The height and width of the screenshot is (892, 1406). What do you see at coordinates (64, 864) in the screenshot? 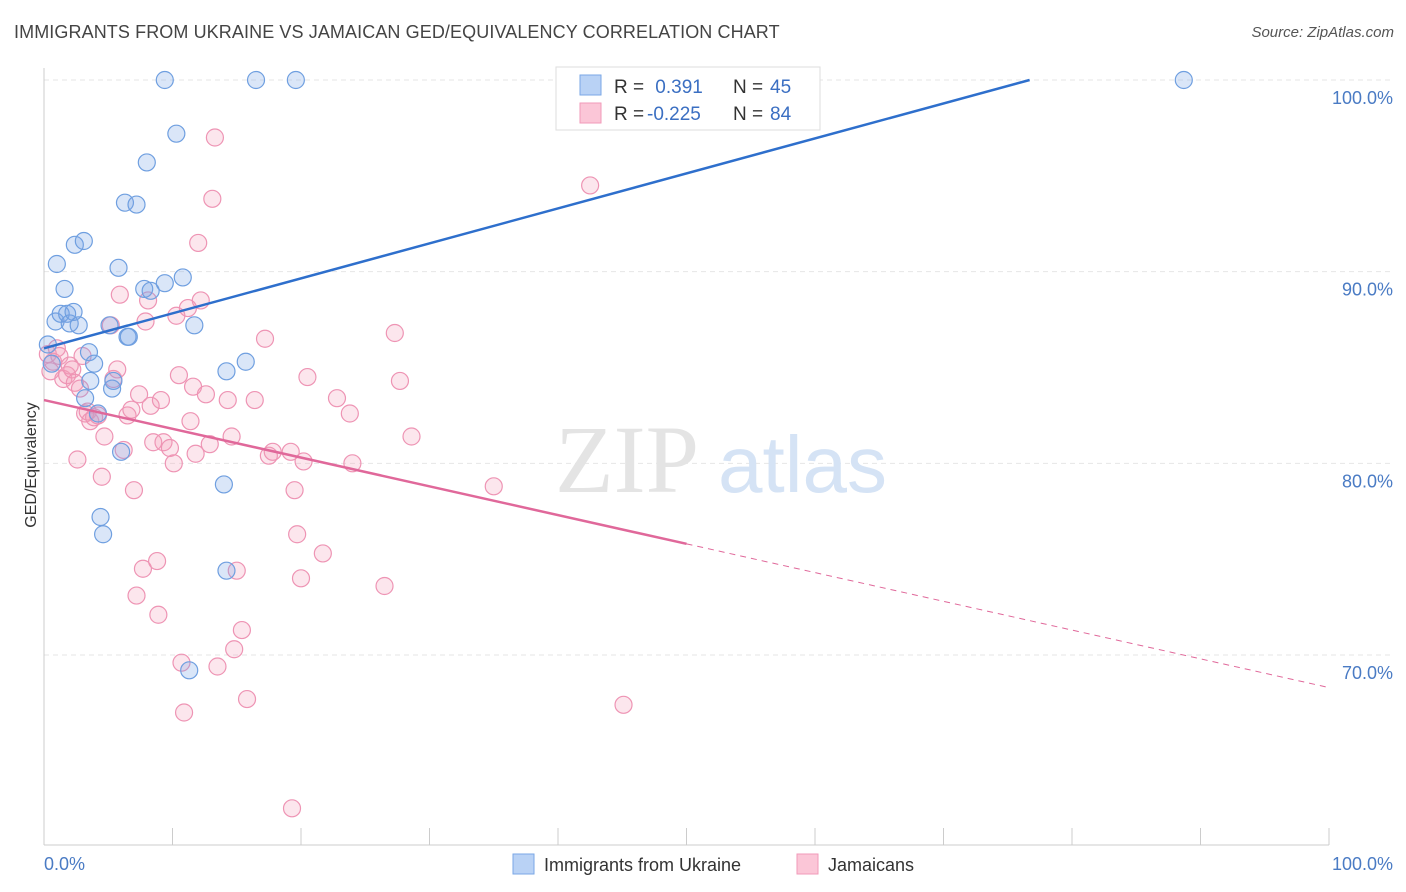
I see `x-tick-label-min: 0.0%` at bounding box center [64, 864].